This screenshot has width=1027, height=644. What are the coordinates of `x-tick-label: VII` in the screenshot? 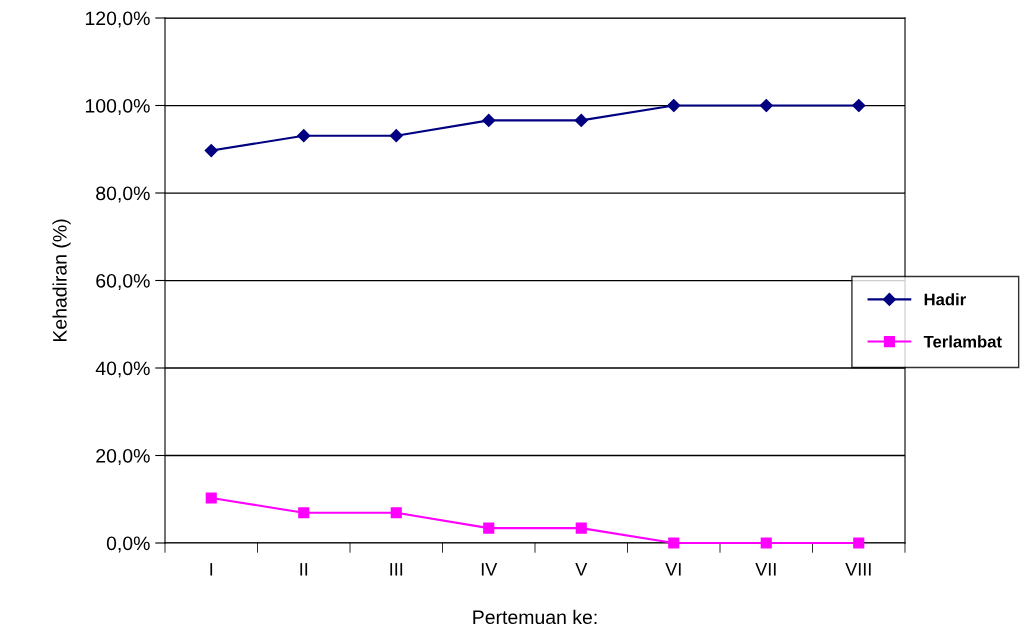 It's located at (765, 569).